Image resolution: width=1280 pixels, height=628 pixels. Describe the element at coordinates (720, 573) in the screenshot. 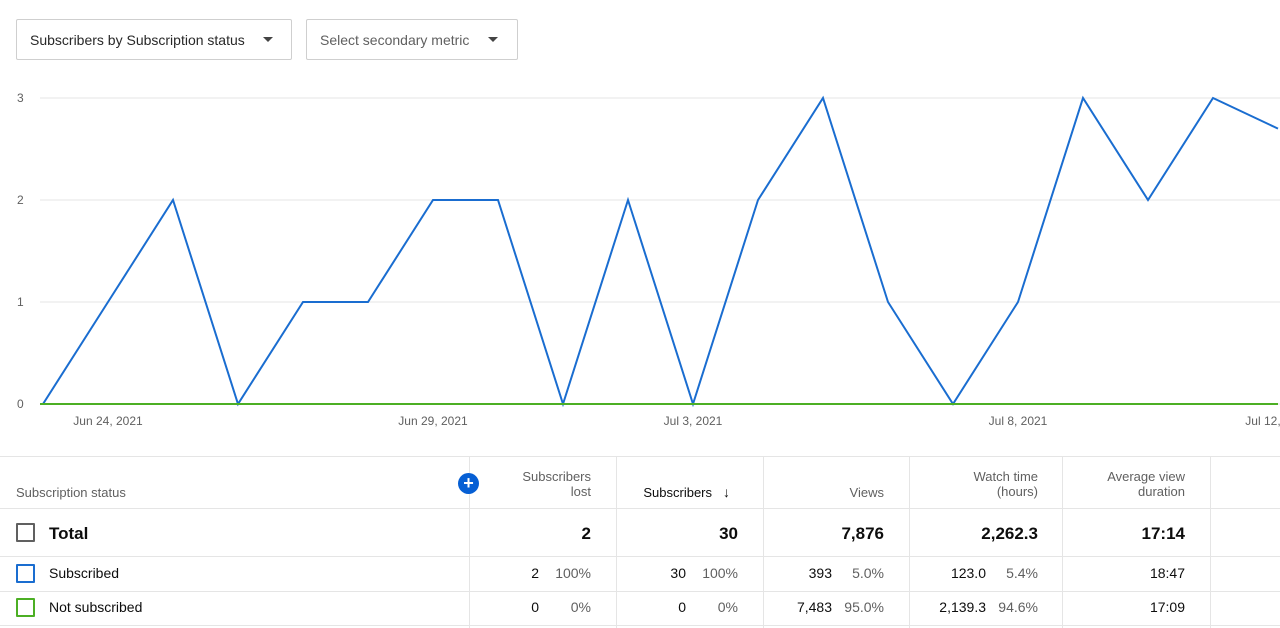

I see `subscribed-subscribers-pct: 100%` at that location.